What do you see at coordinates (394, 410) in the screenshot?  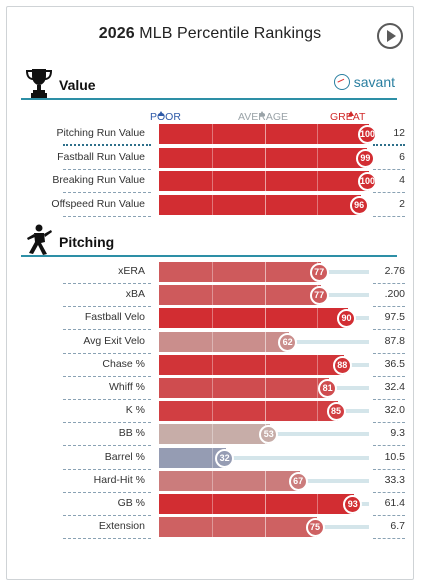 I see `metric-value: 32.0` at bounding box center [394, 410].